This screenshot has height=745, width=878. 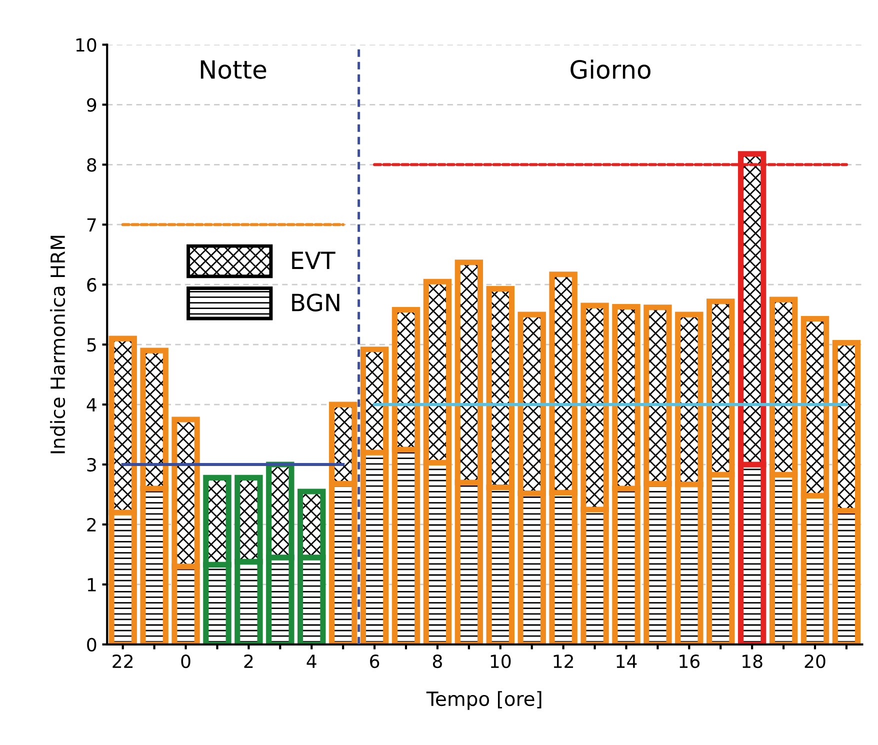 I want to click on y-axis-title: Indice Harmonica HRM, so click(x=58, y=345).